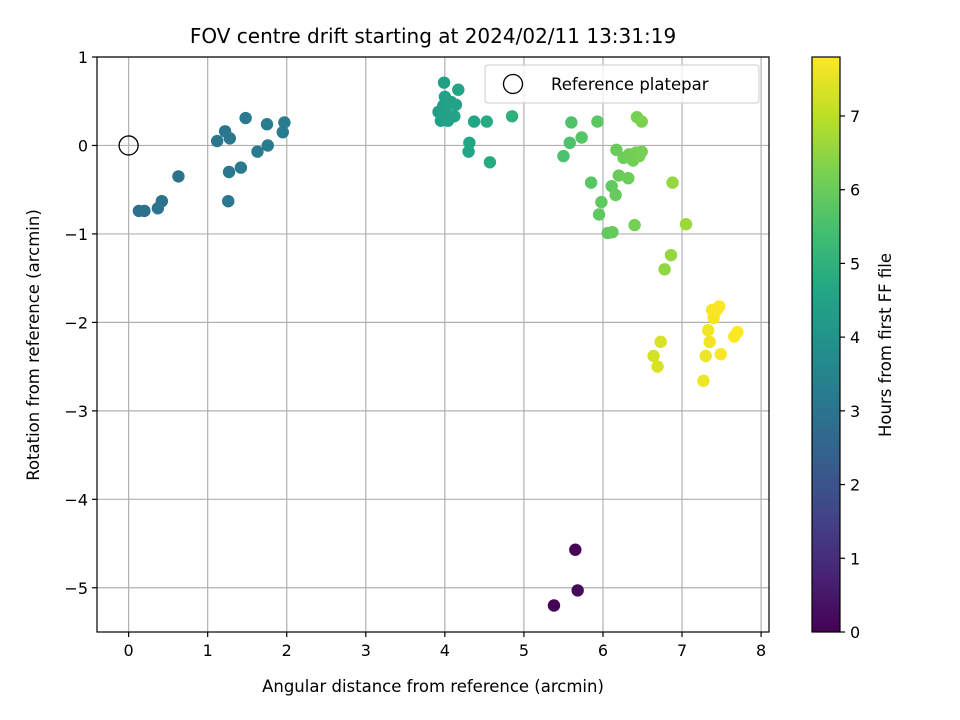 This screenshot has height=720, width=960. What do you see at coordinates (885, 345) in the screenshot?
I see `colorbar-label: Hours from first FF file` at bounding box center [885, 345].